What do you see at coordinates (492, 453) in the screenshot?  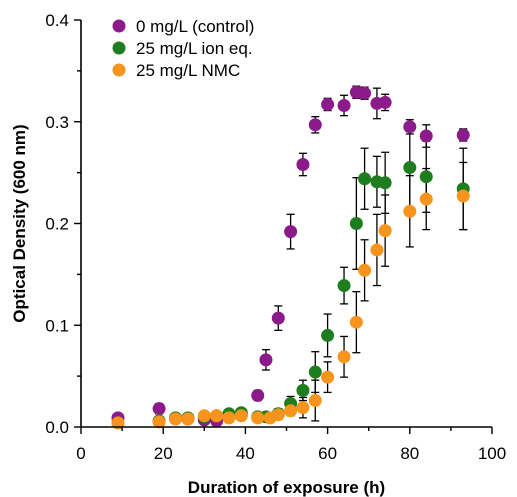 I see `x-tick-label: 100` at bounding box center [492, 453].